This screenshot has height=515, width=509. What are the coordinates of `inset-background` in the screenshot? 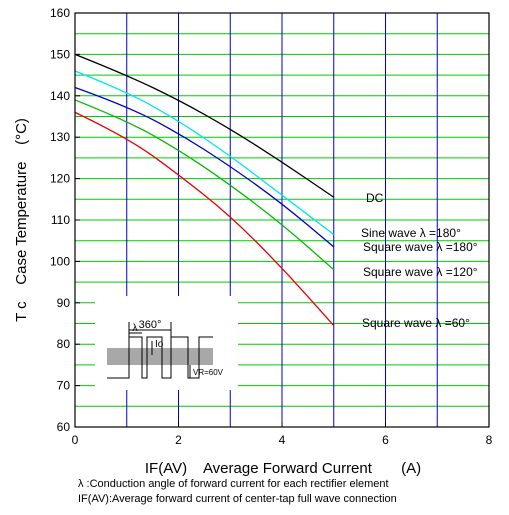 It's located at (166, 343).